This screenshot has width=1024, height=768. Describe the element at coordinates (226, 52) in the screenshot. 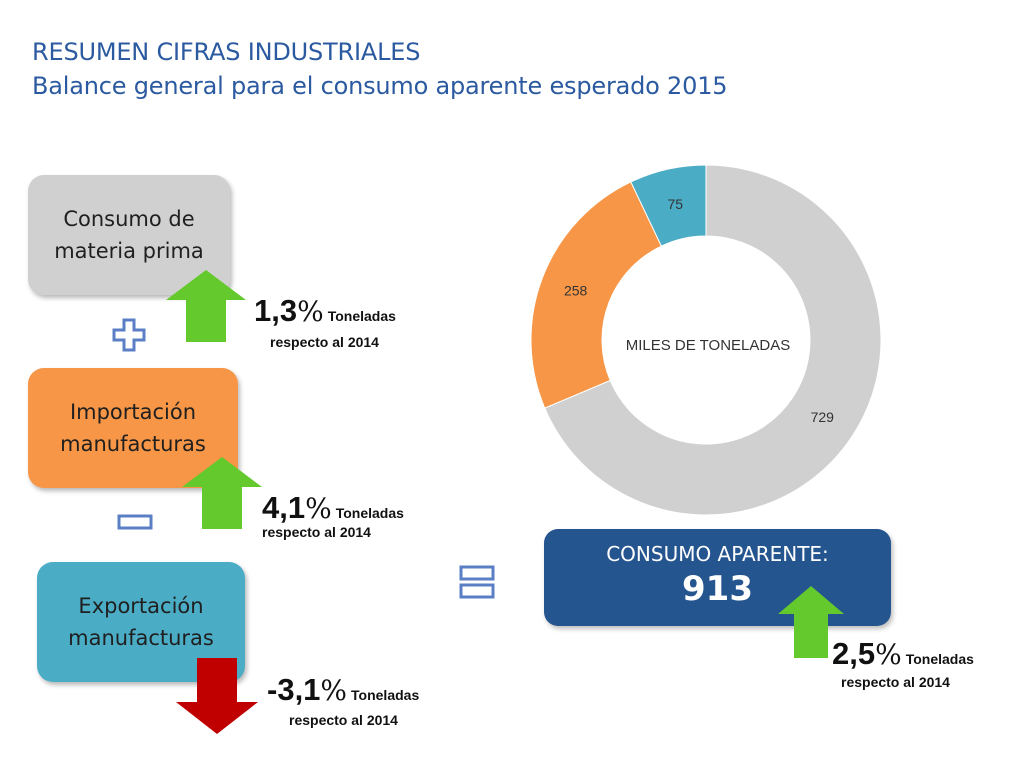

I see `page-title: RESUMEN CIFRAS INDUSTRIALES` at that location.